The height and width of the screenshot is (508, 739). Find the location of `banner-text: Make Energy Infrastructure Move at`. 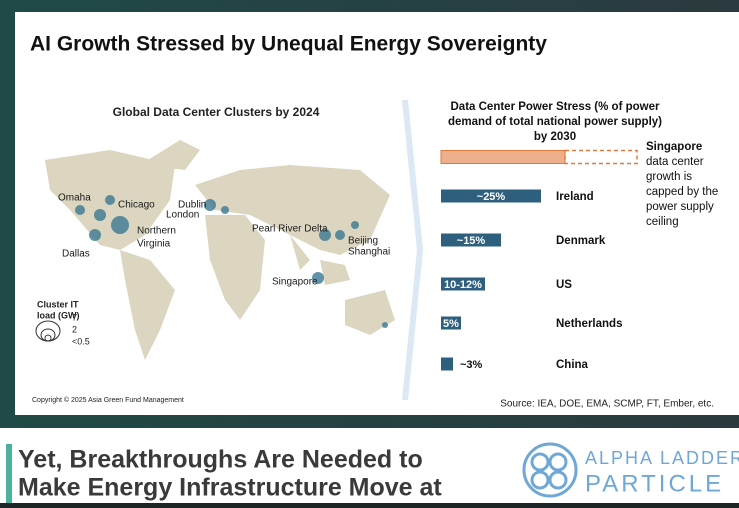

banner-text: Make Energy Infrastructure Move at is located at coordinates (230, 488).